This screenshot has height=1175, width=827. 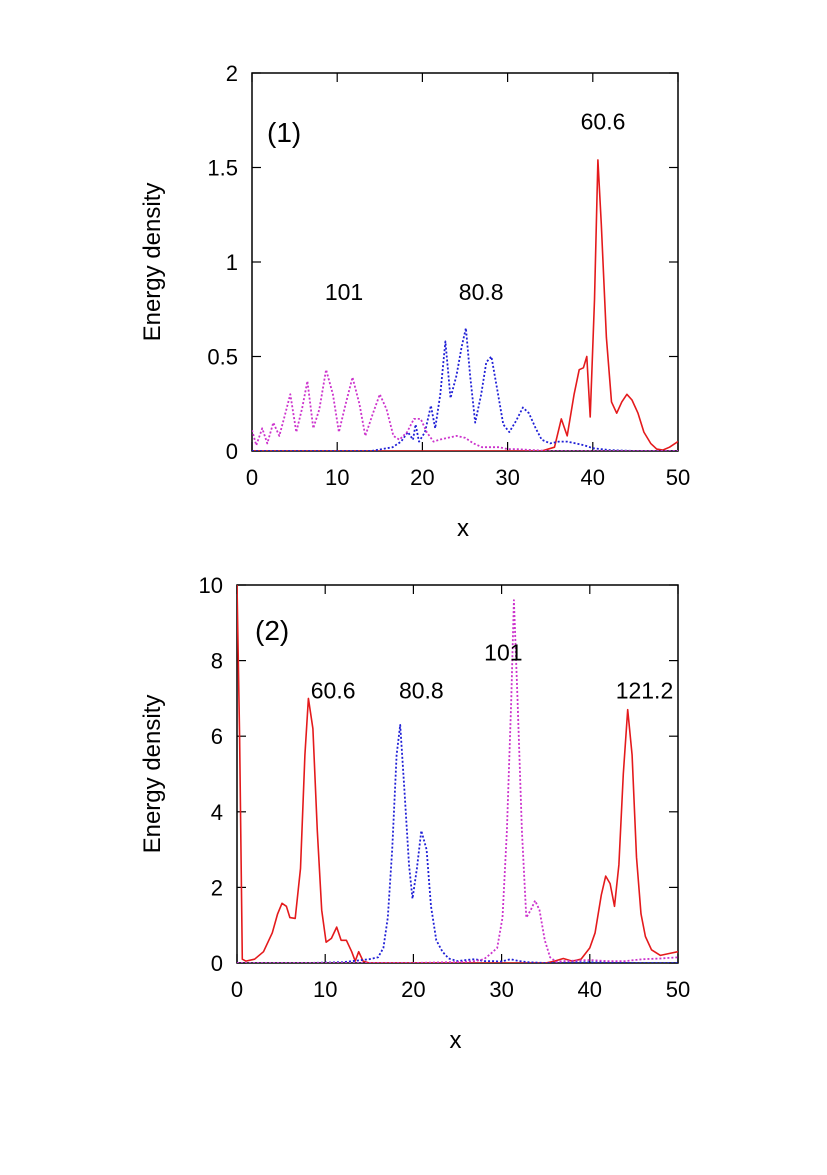 I want to click on y-tick-label: 10, so click(x=211, y=585).